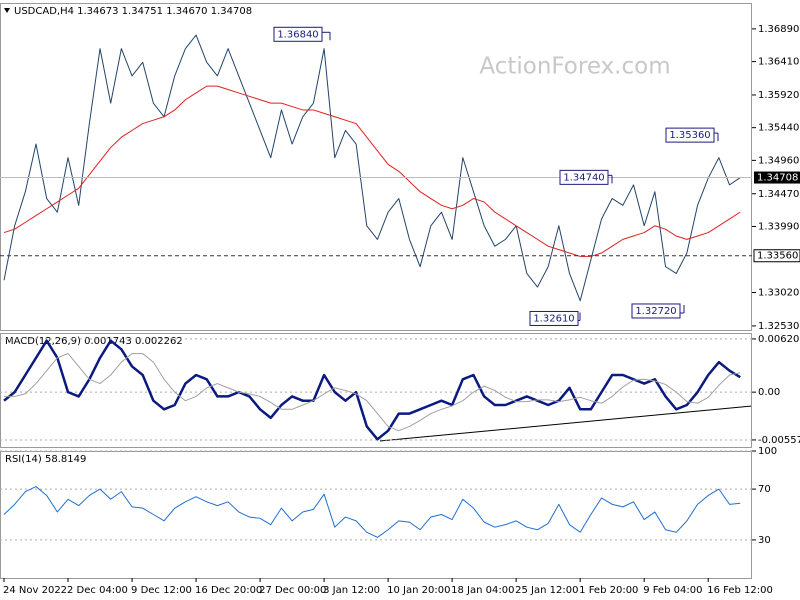 The height and width of the screenshot is (600, 800). Describe the element at coordinates (672, 590) in the screenshot. I see `x-tick-label: 9 Feb 04:00` at that location.